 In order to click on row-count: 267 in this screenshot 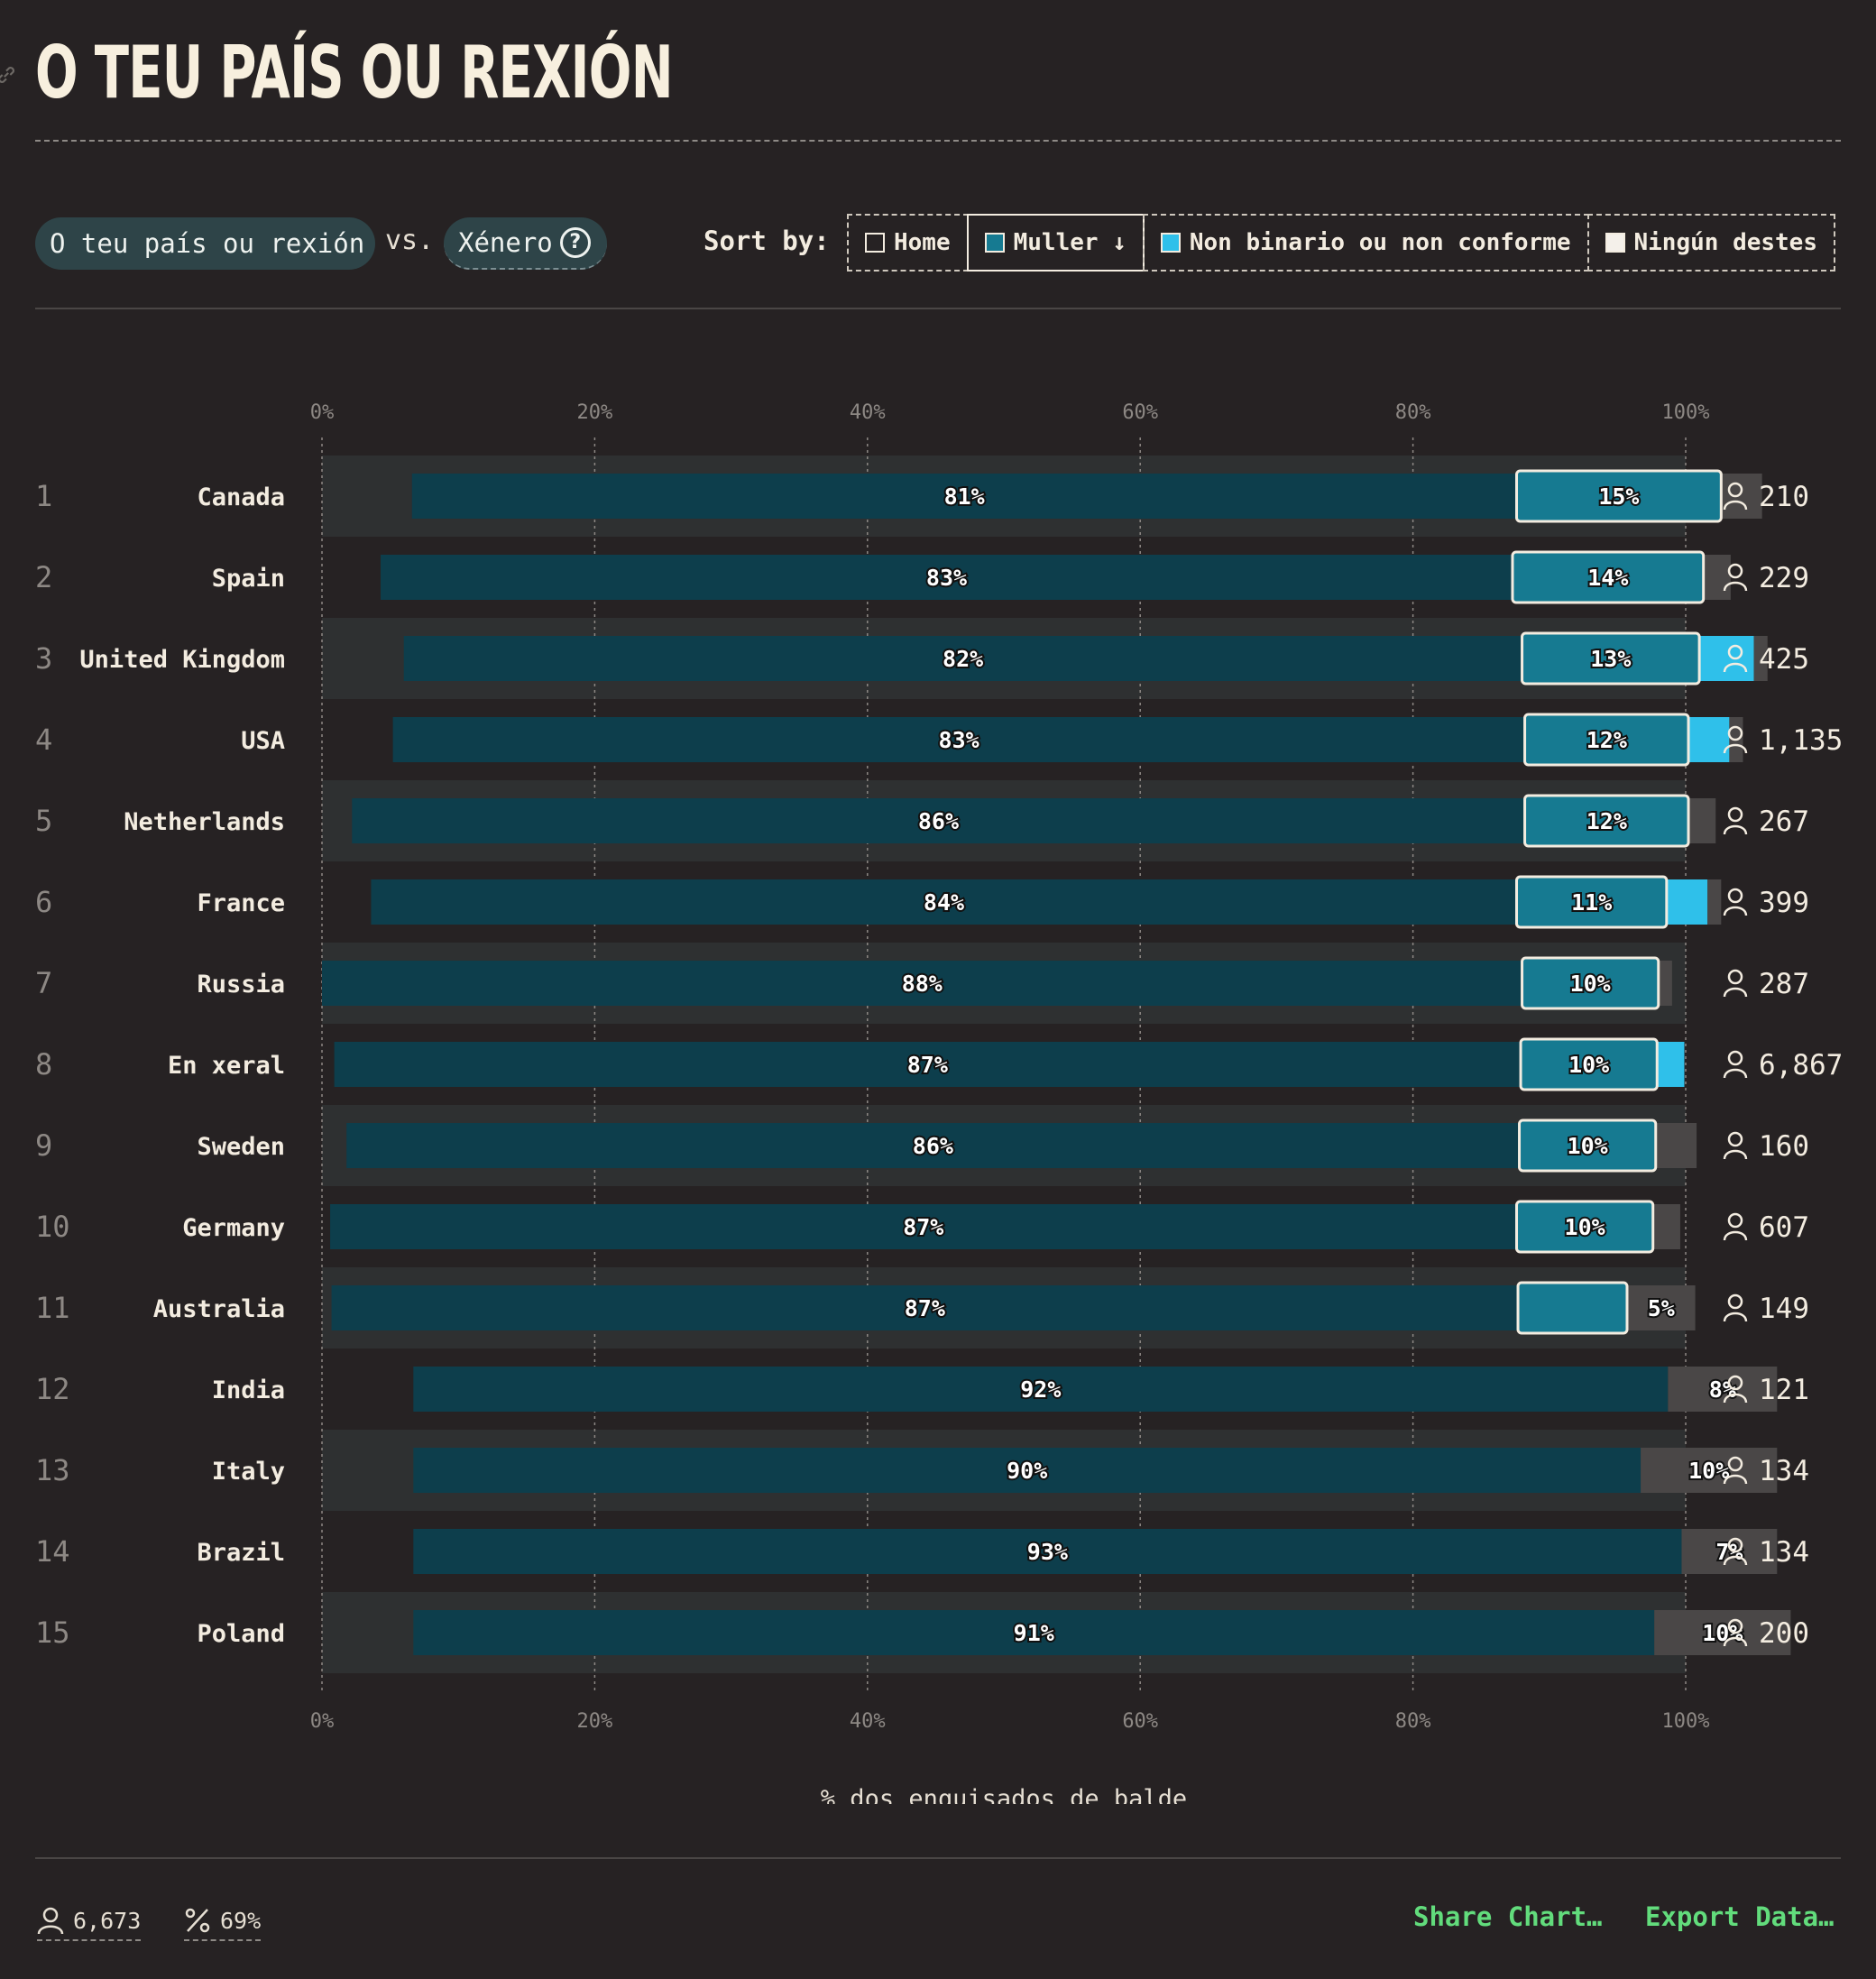, I will do `click(1784, 821)`.